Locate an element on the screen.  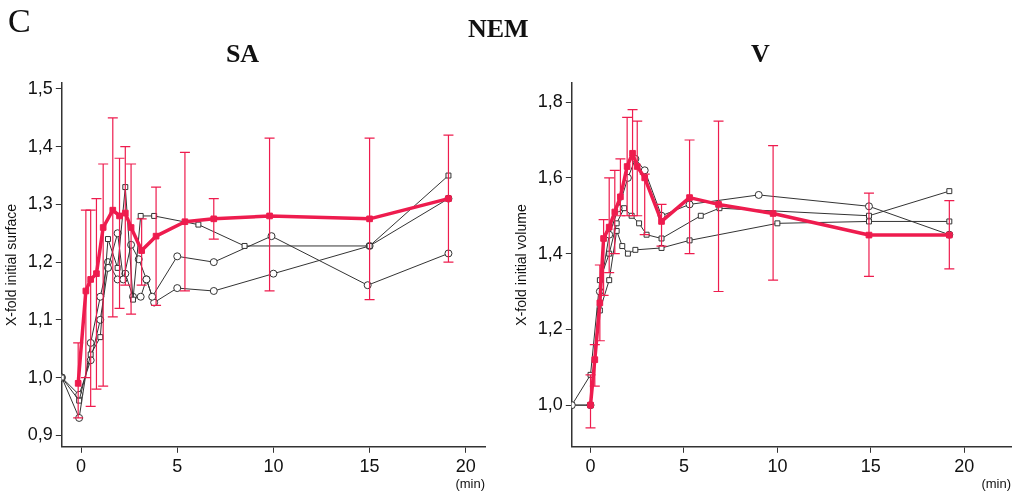
y-tick-label: 1,6 is located at coordinates (550, 176).